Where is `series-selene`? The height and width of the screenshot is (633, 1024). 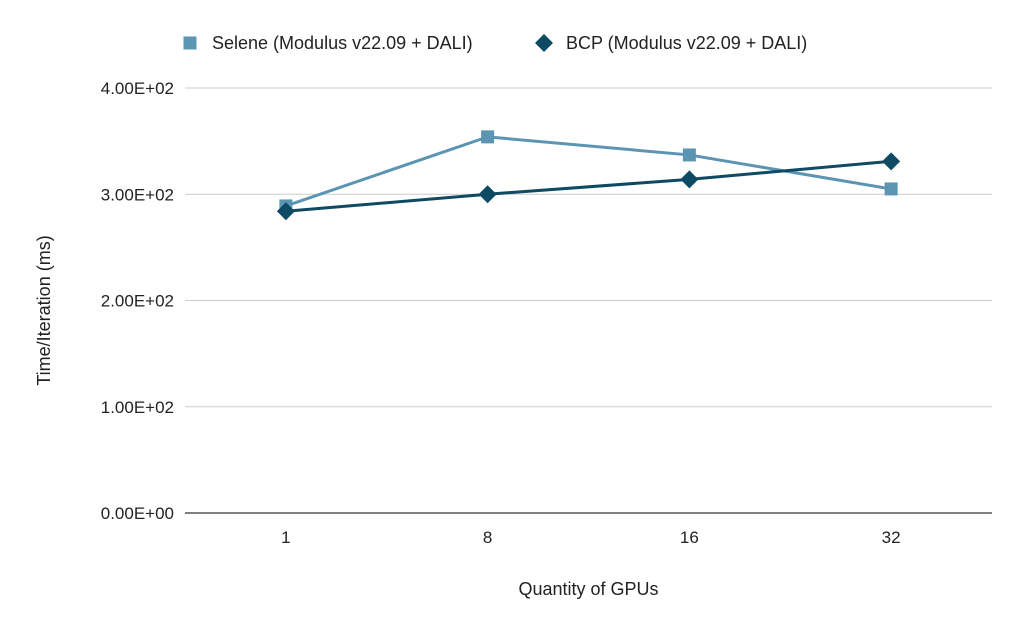 series-selene is located at coordinates (588, 171).